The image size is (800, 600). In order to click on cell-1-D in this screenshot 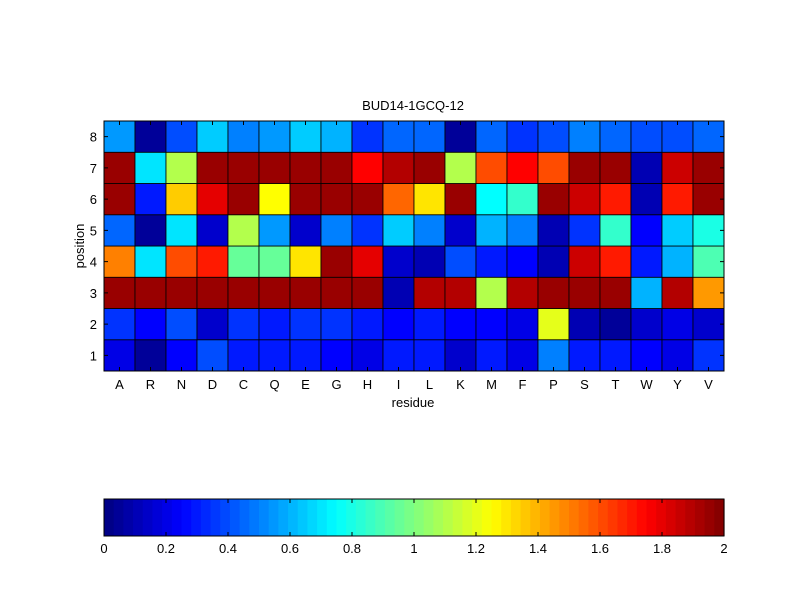, I will do `click(212, 355)`.